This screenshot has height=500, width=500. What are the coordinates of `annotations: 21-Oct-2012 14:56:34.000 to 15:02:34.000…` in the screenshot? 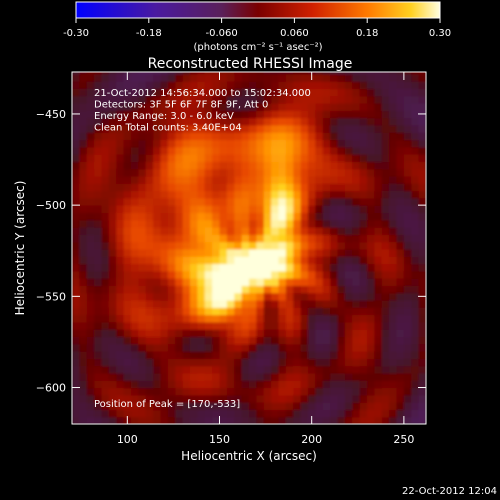 It's located at (202, 111).